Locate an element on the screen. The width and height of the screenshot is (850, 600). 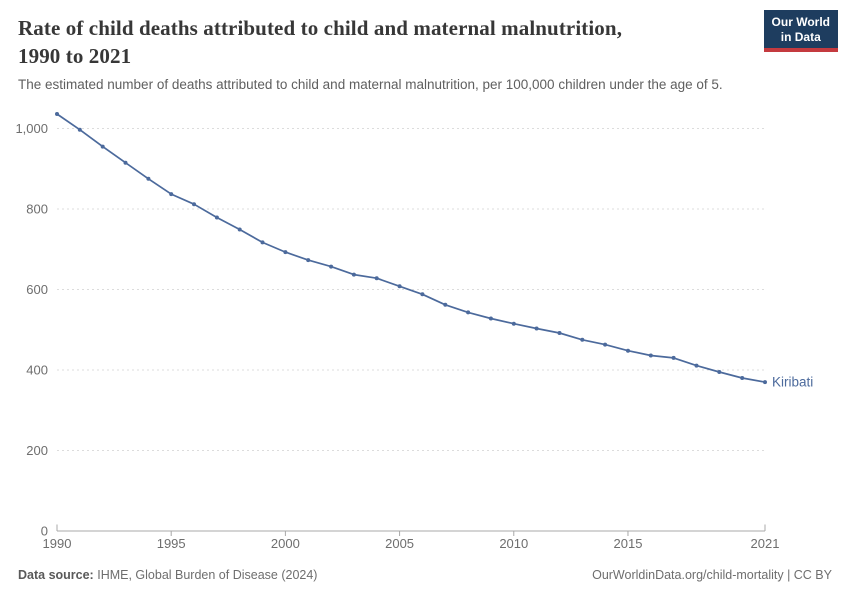
x-axis-tick-label: 1995 is located at coordinates (171, 543).